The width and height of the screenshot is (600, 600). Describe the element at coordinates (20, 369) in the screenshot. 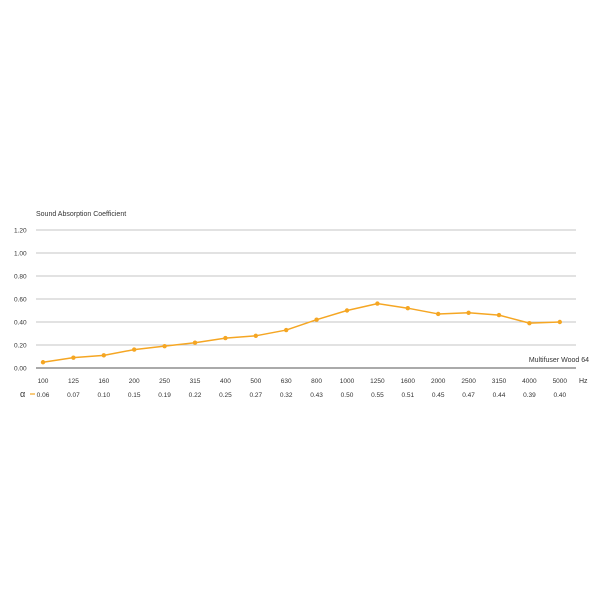

I see `y-tick-label: 0.00` at that location.